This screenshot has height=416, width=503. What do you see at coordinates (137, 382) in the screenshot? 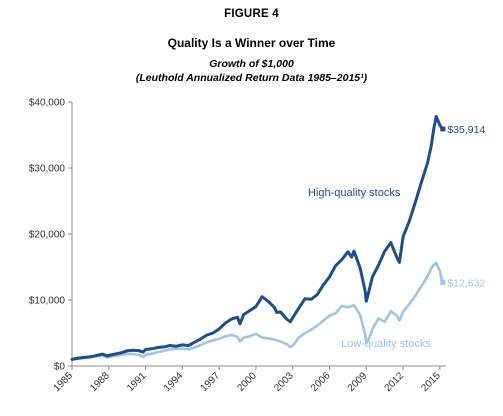
I see `x-tick-label: 1991` at bounding box center [137, 382].